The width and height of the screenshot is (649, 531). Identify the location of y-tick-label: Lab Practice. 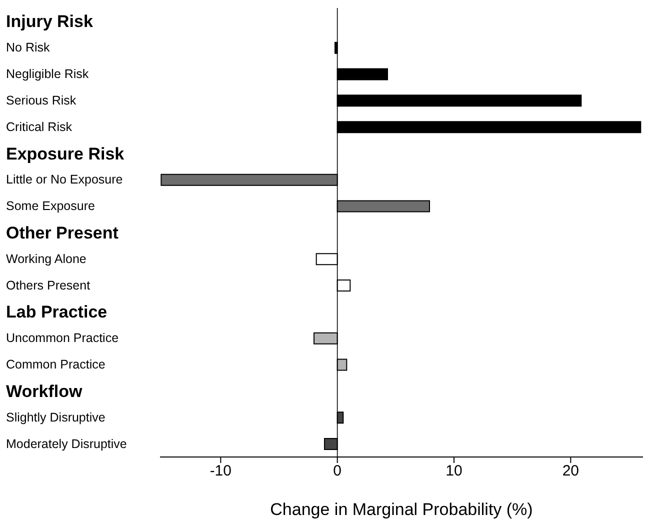
(57, 312).